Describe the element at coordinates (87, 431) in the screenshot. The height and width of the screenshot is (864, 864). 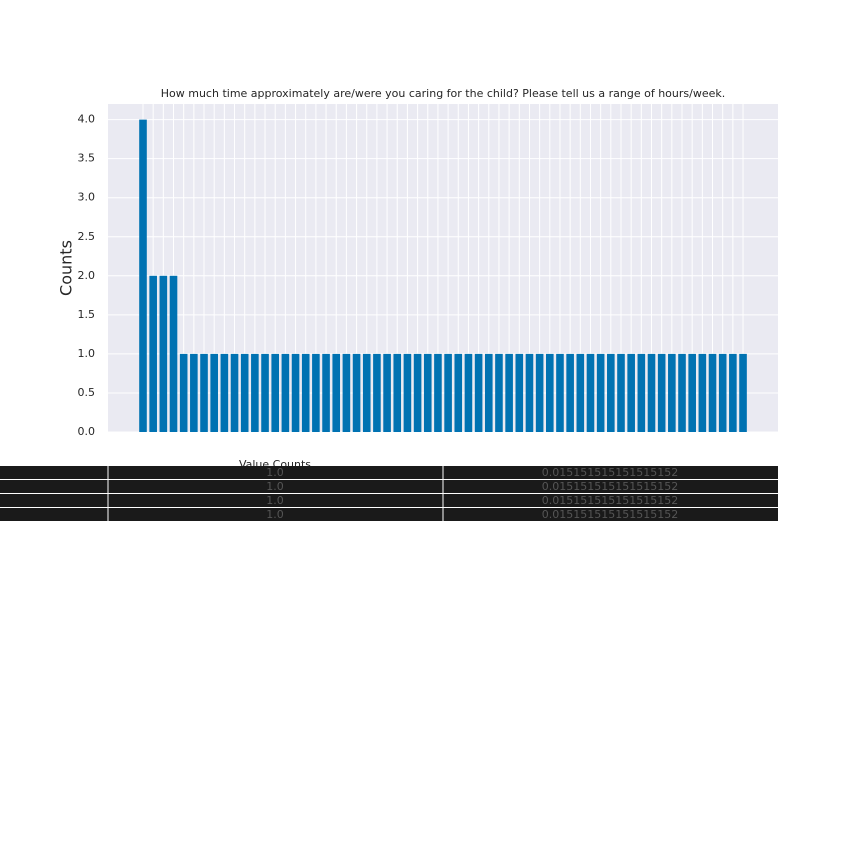
I see `y-tick-label: 0.0` at that location.